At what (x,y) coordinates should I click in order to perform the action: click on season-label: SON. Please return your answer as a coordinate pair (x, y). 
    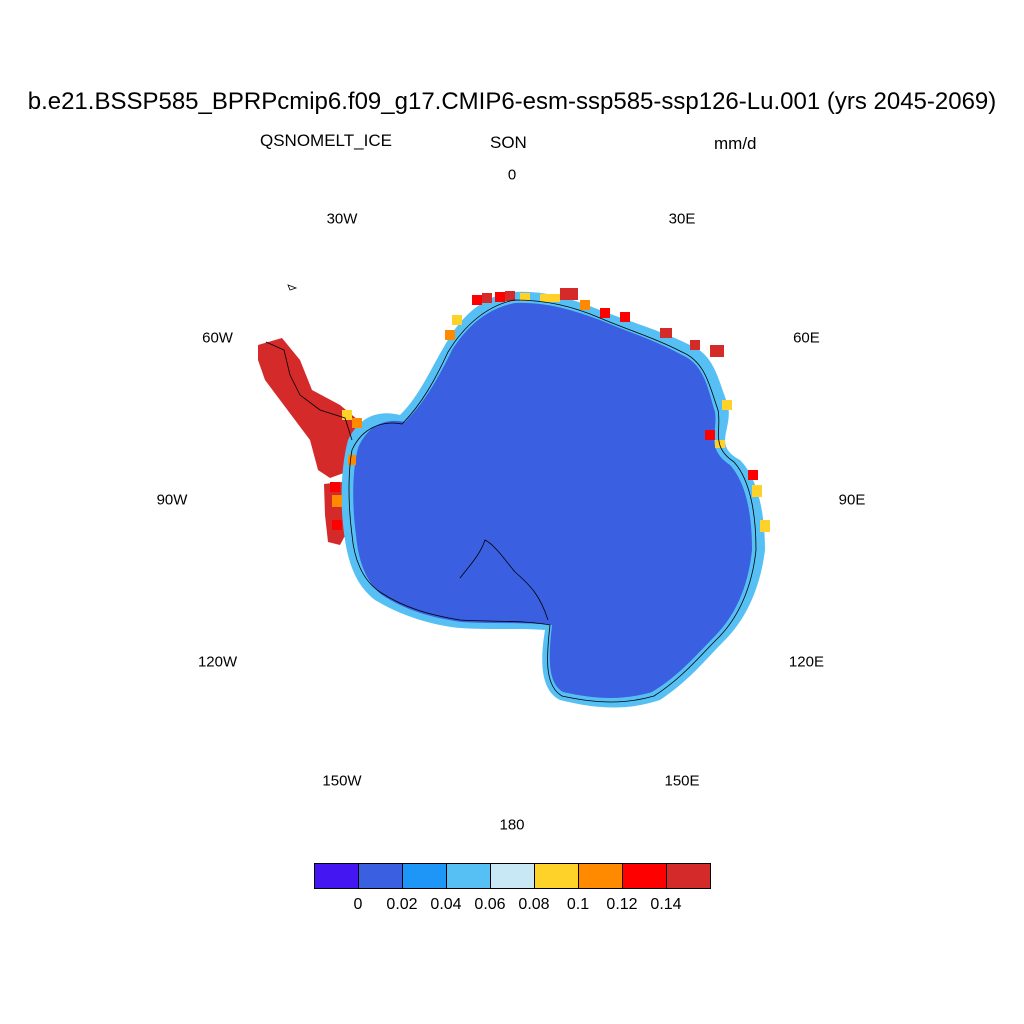
    Looking at the image, I should click on (508, 142).